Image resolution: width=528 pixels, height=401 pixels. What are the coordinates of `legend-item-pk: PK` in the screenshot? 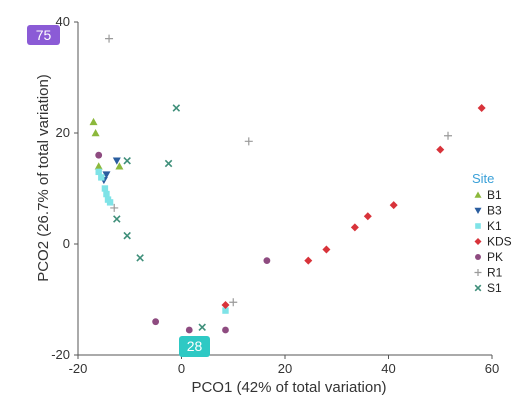 It's located at (489, 257).